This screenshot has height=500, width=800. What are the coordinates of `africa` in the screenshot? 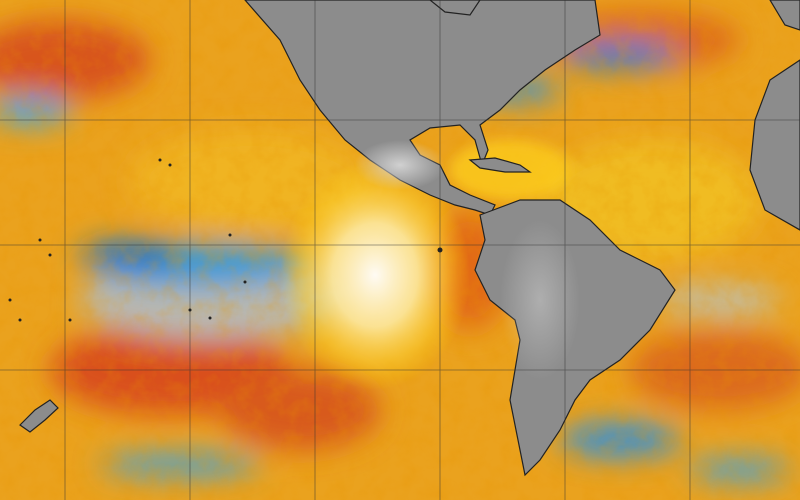 It's located at (774, 145).